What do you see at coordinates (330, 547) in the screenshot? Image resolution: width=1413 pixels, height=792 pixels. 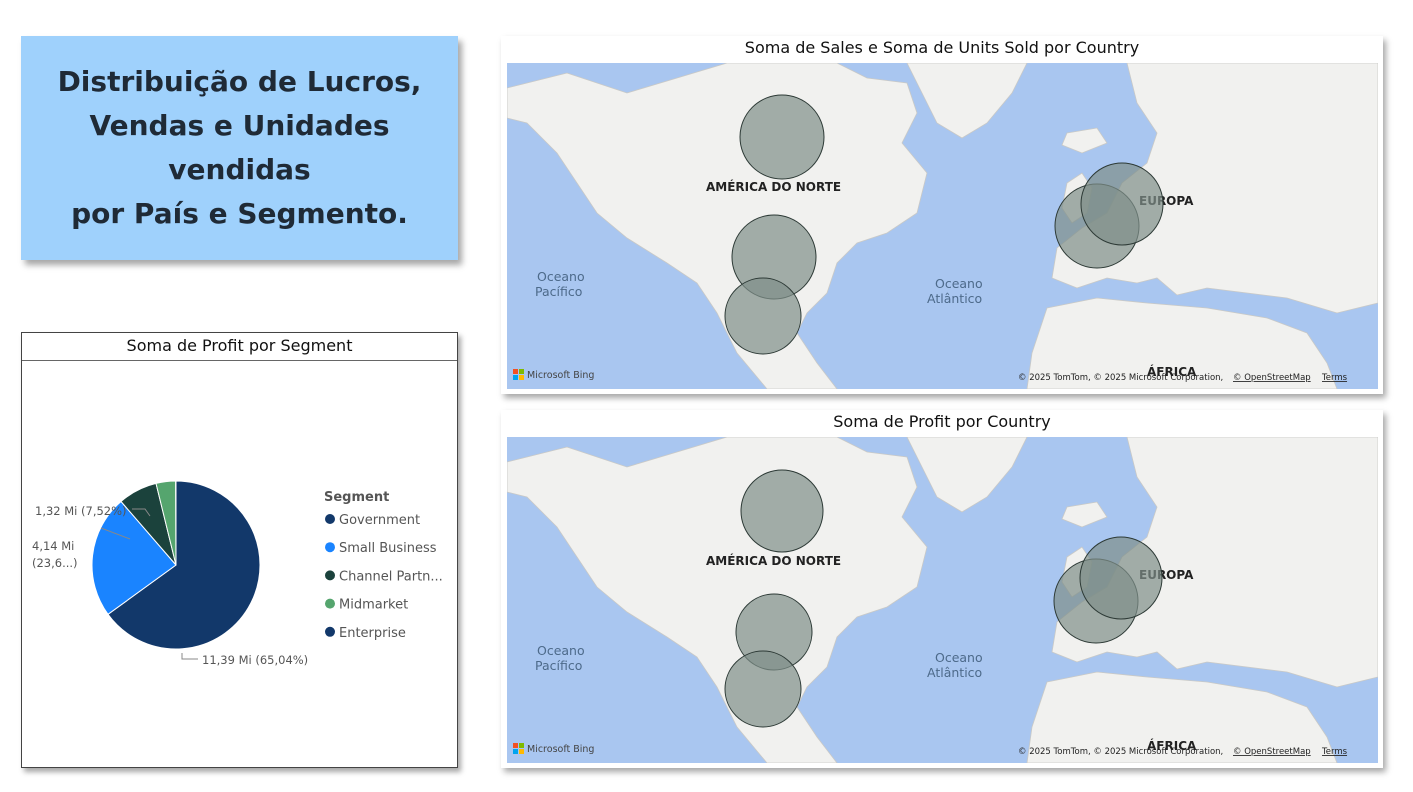 I see `legend-marker-small-business` at bounding box center [330, 547].